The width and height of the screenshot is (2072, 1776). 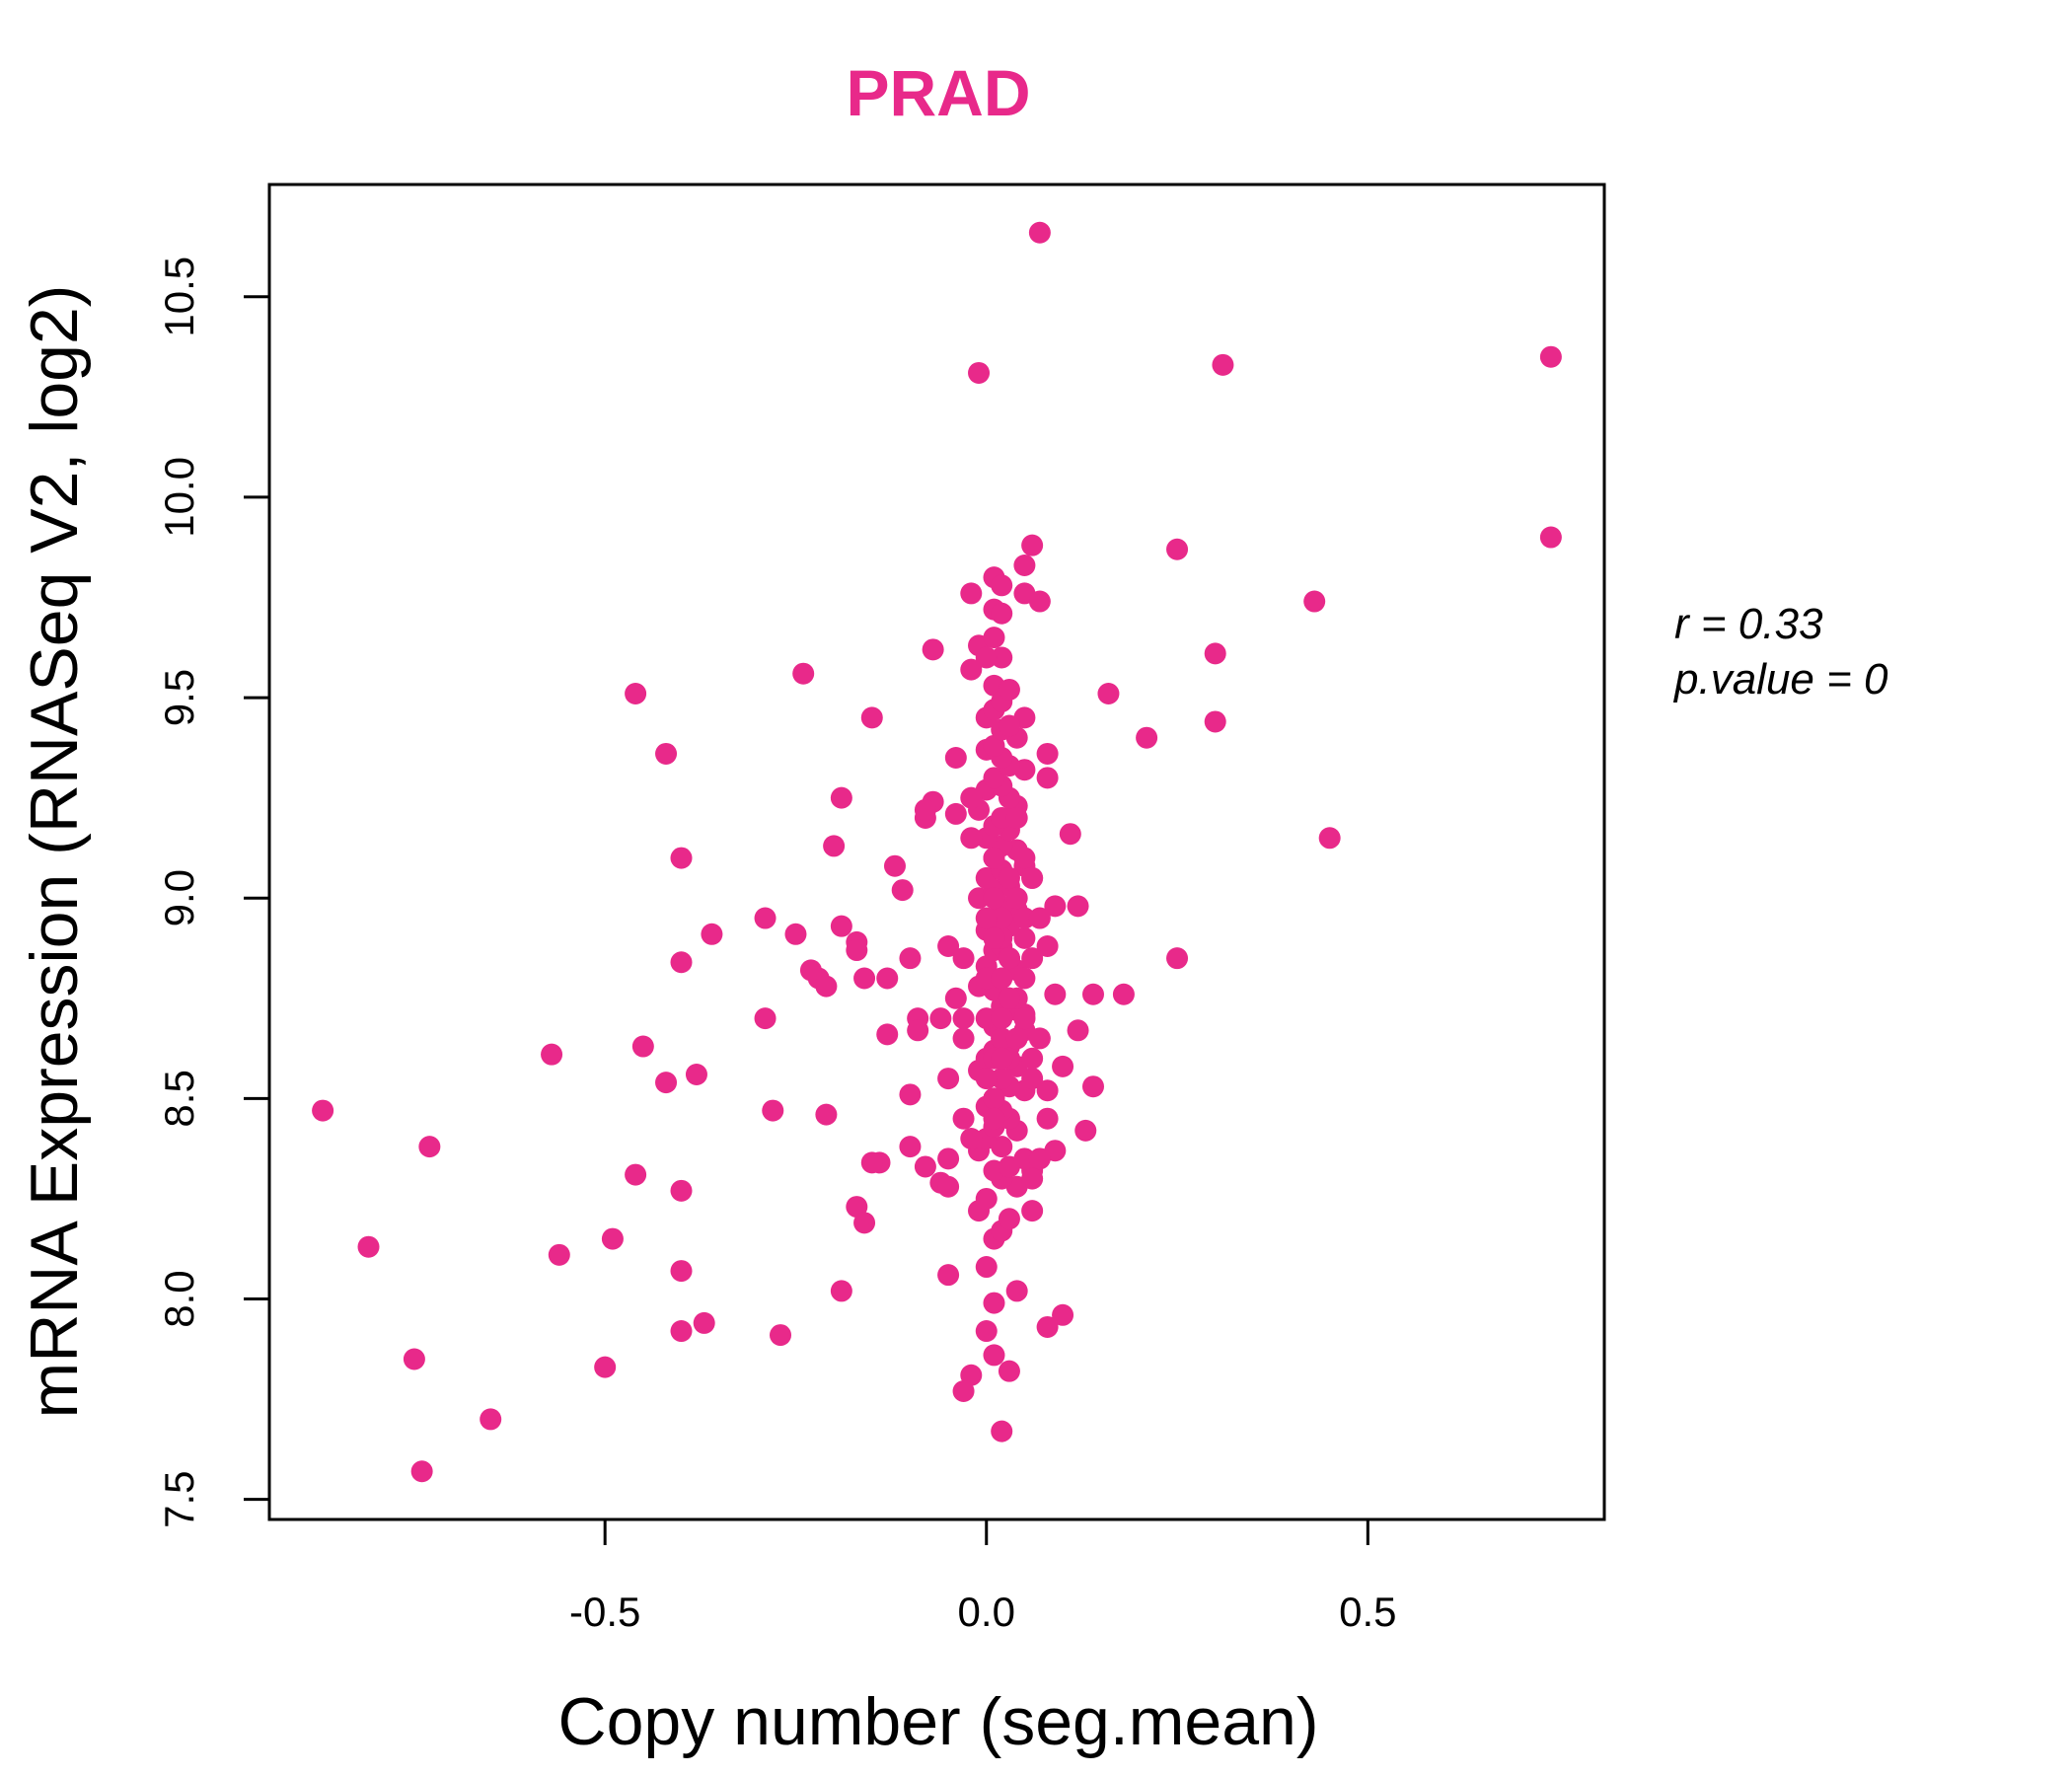 I want to click on x-axis: -0.5 0.0 0.5, so click(x=983, y=1576).